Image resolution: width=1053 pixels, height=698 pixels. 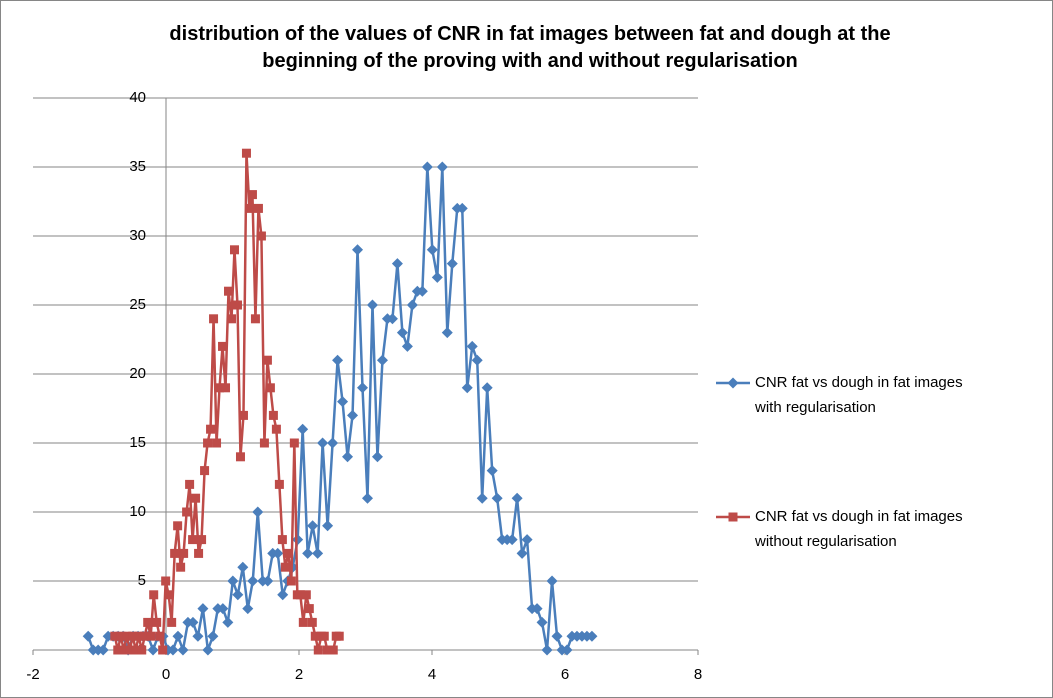 I want to click on legend-marker, so click(x=733, y=517).